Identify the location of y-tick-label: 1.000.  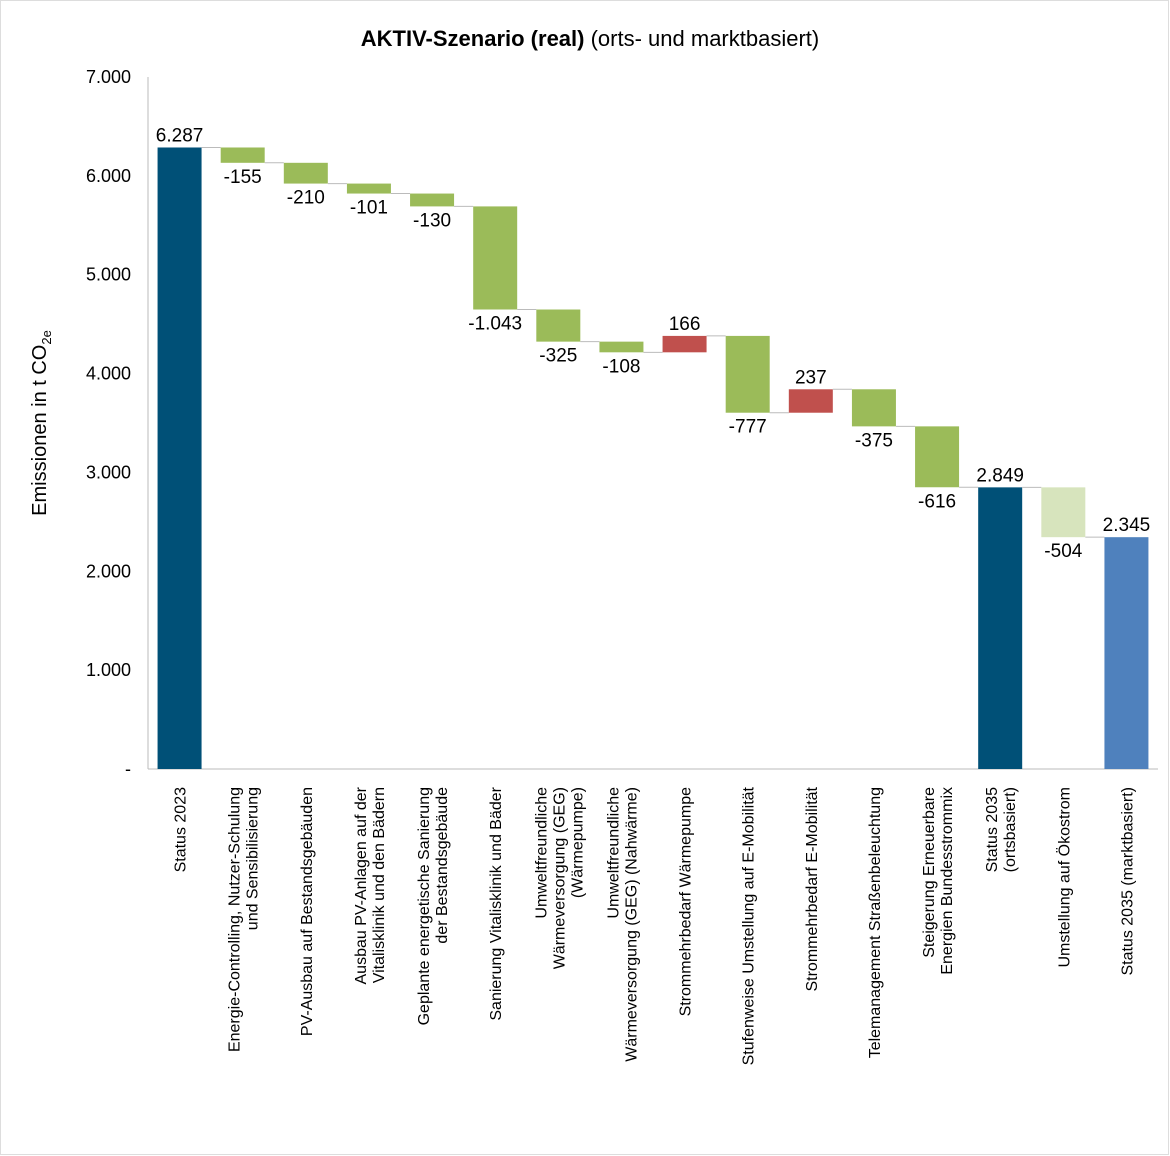
(108, 670).